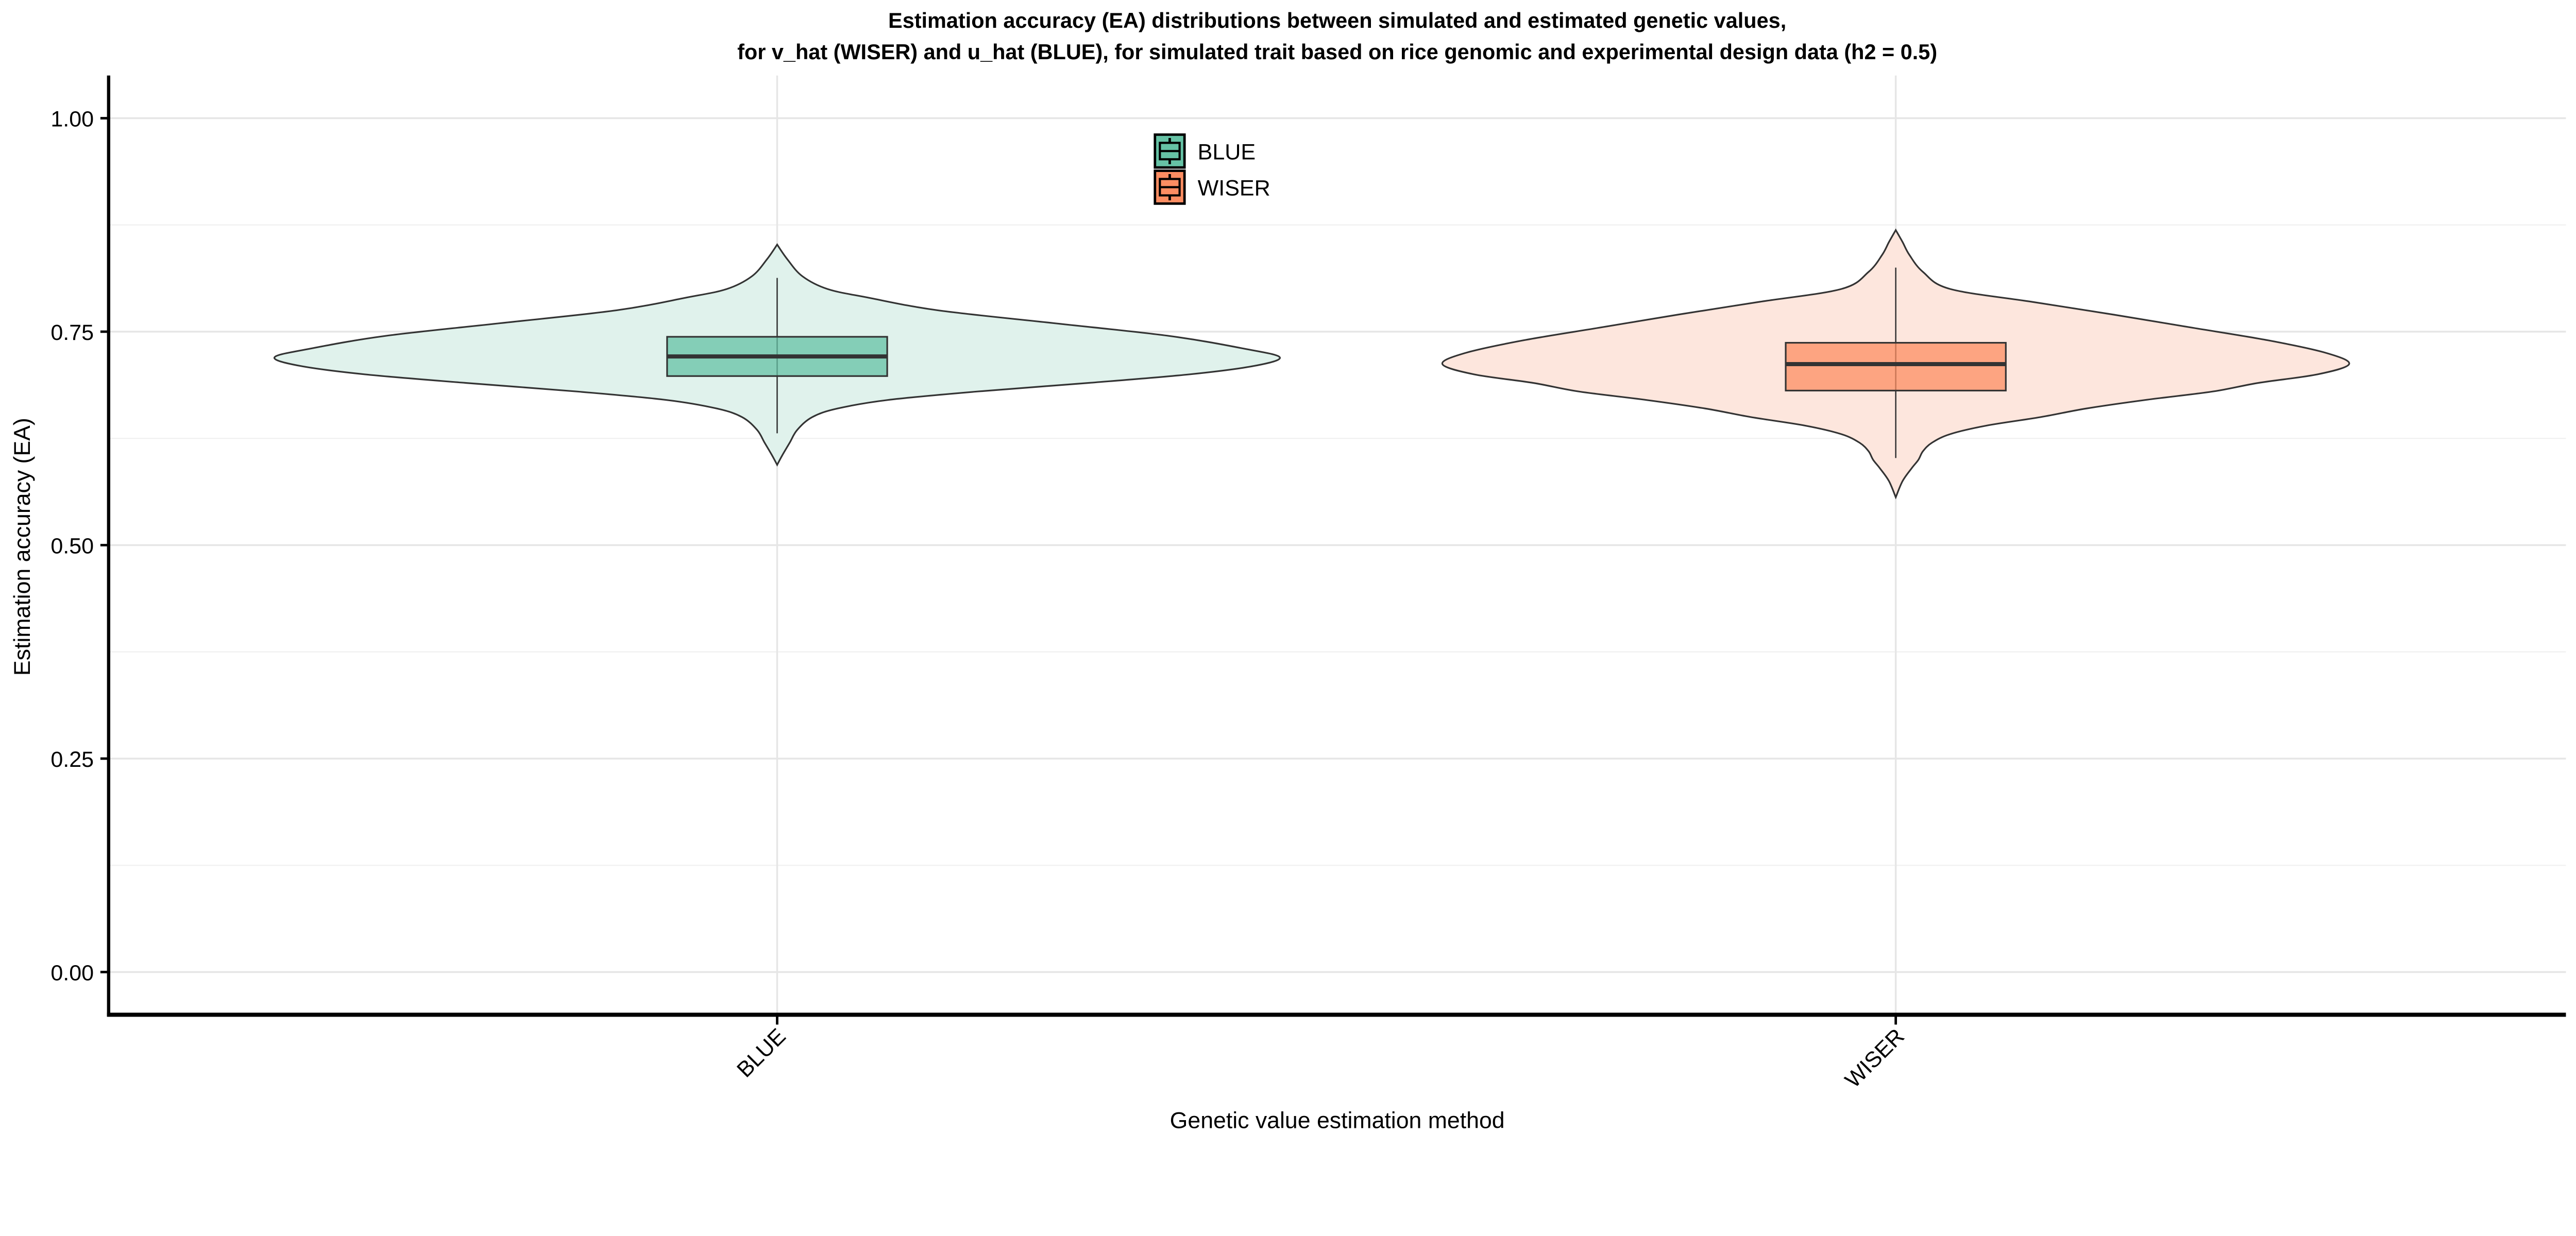  Describe the element at coordinates (1337, 1120) in the screenshot. I see `x-axis-label: Genetic value estimation method` at that location.